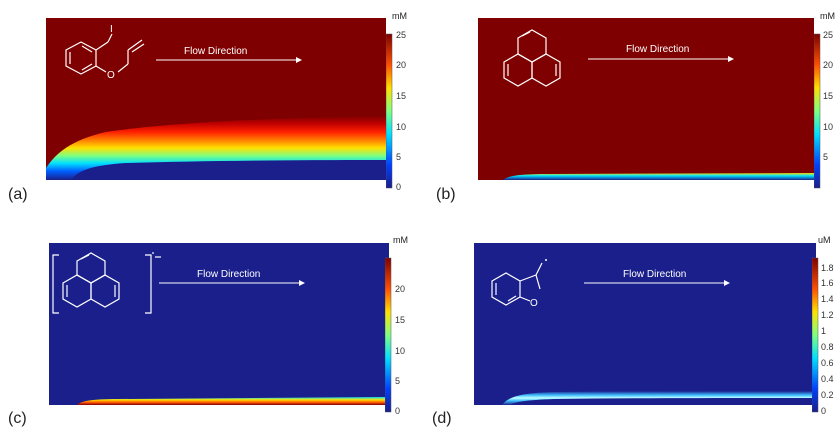 Image resolution: width=837 pixels, height=430 pixels. I want to click on colorbar-d-tick-0.8: 0.8, so click(827, 347).